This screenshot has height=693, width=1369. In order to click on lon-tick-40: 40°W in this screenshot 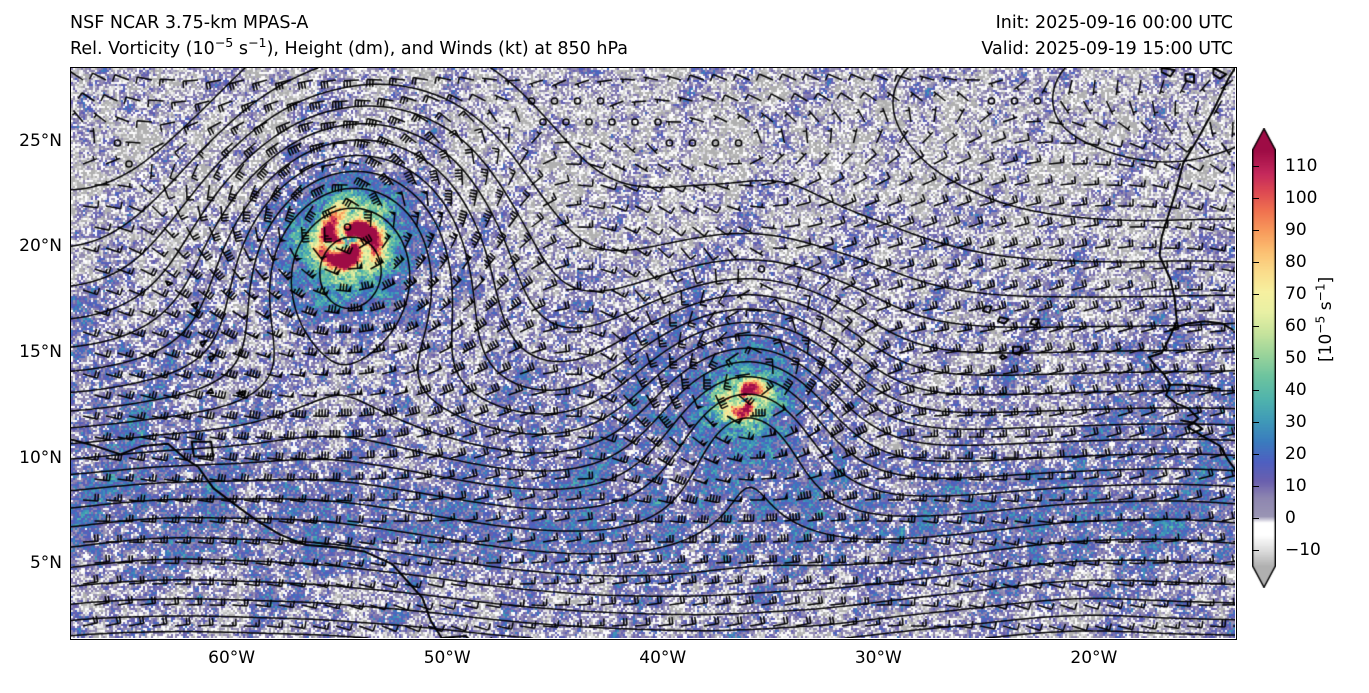, I will do `click(663, 658)`.